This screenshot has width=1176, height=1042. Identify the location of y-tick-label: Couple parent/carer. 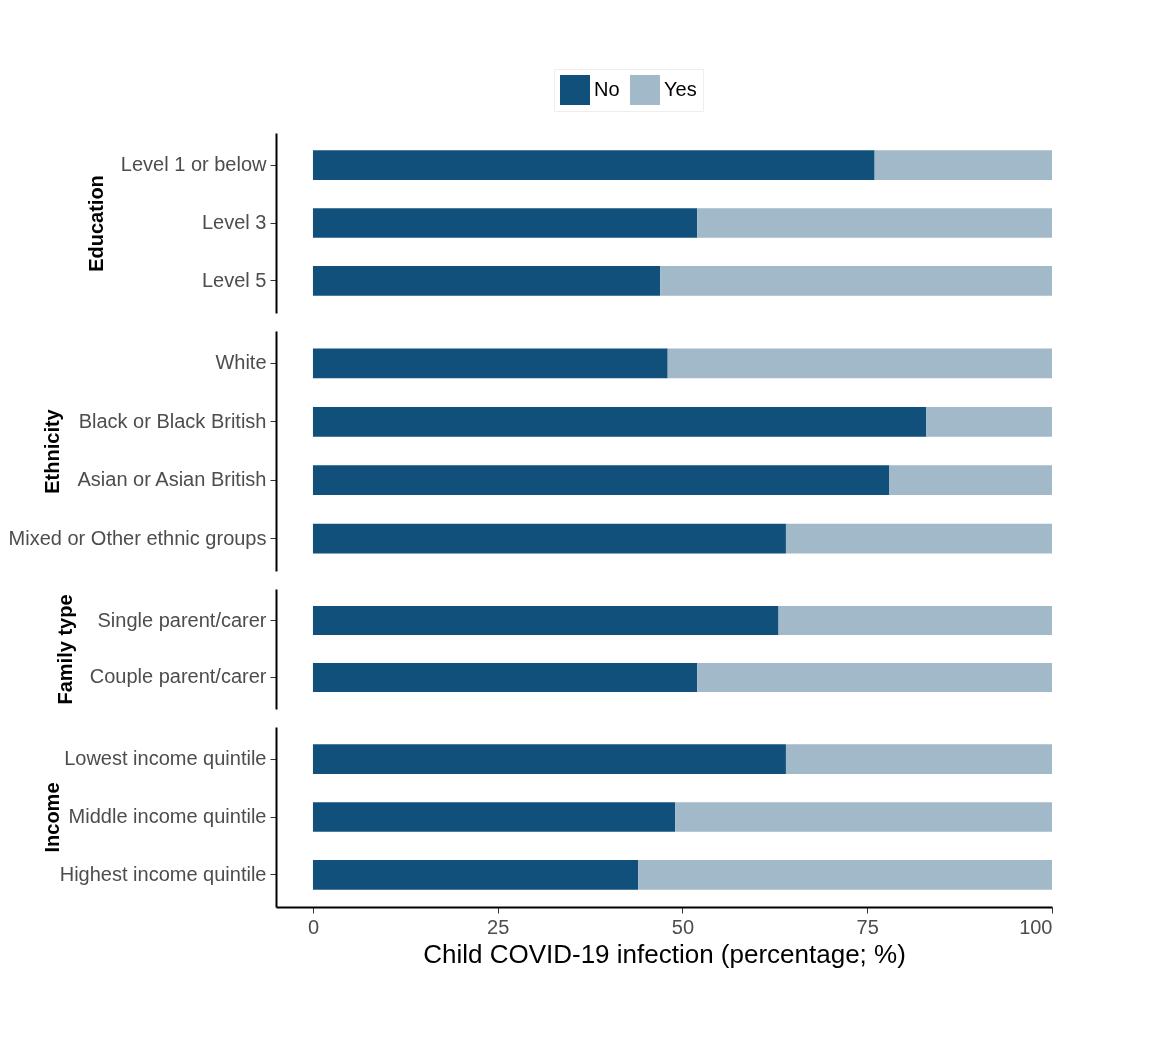
(178, 676).